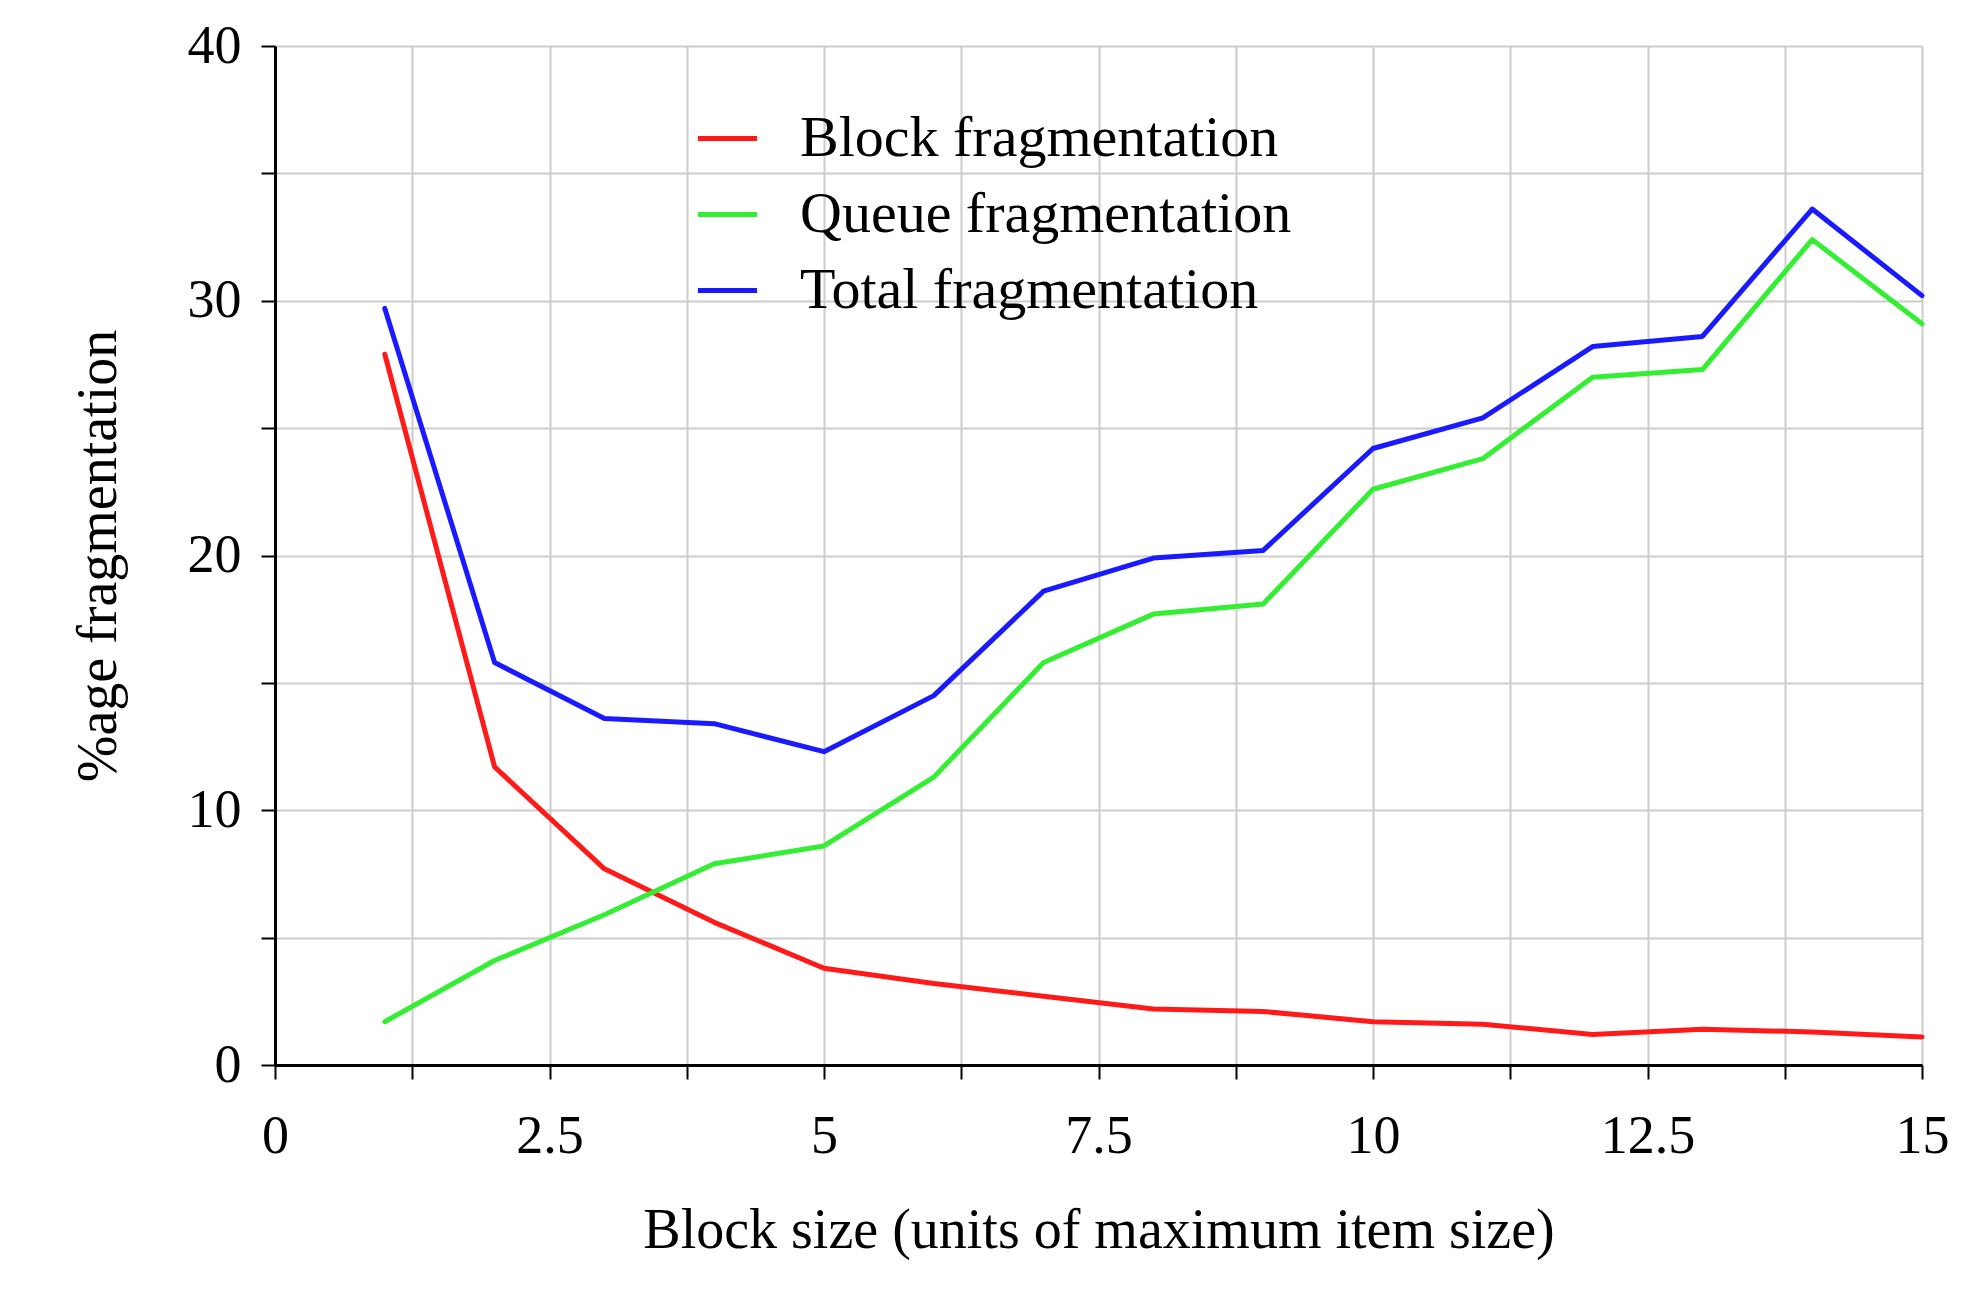 The image size is (1962, 1309). What do you see at coordinates (1099, 1134) in the screenshot?
I see `x-tick-label: 7.5` at bounding box center [1099, 1134].